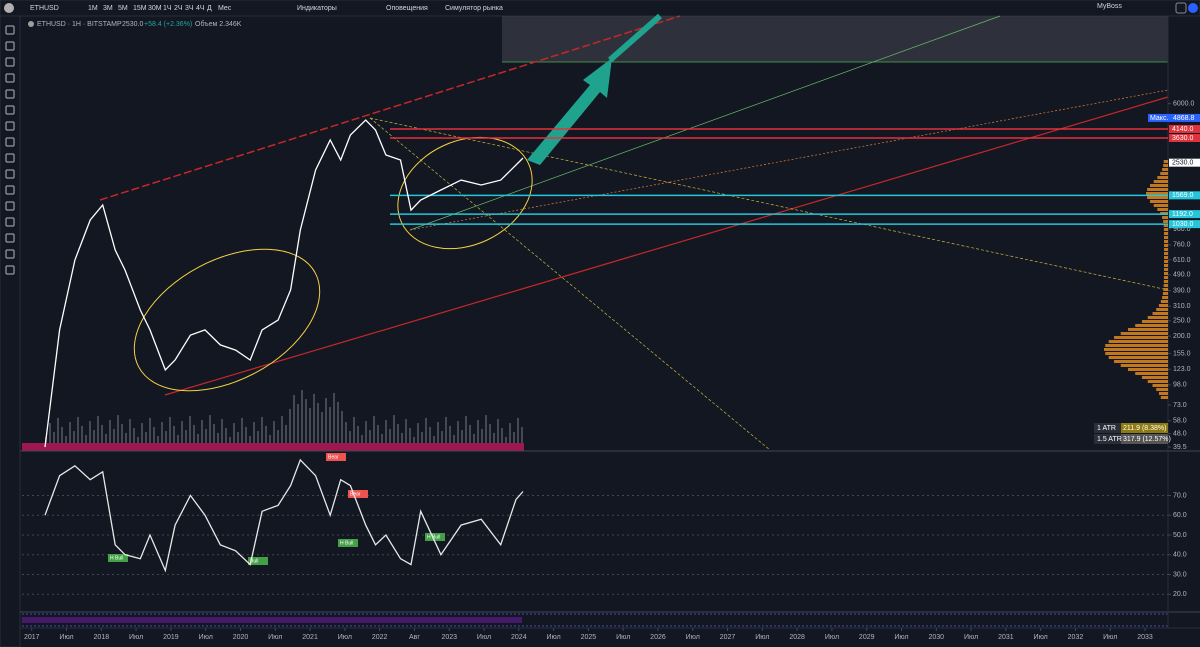 The height and width of the screenshot is (647, 1200). I want to click on level-label: 1030.0, so click(1183, 224).